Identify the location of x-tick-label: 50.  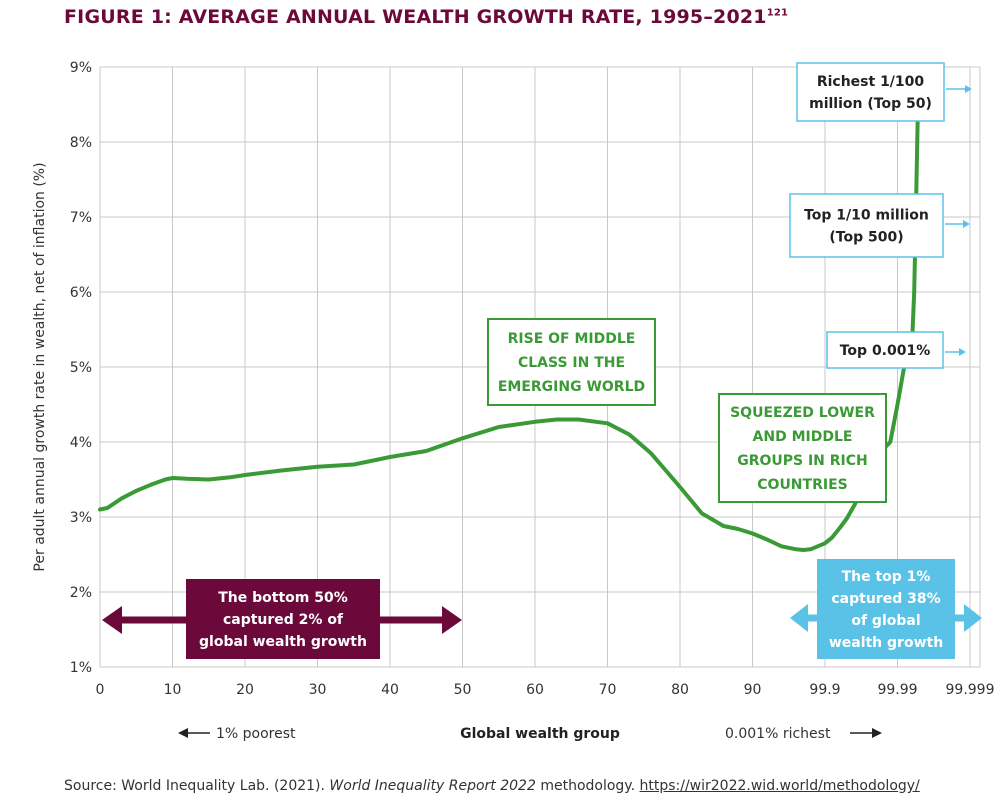
(463, 690).